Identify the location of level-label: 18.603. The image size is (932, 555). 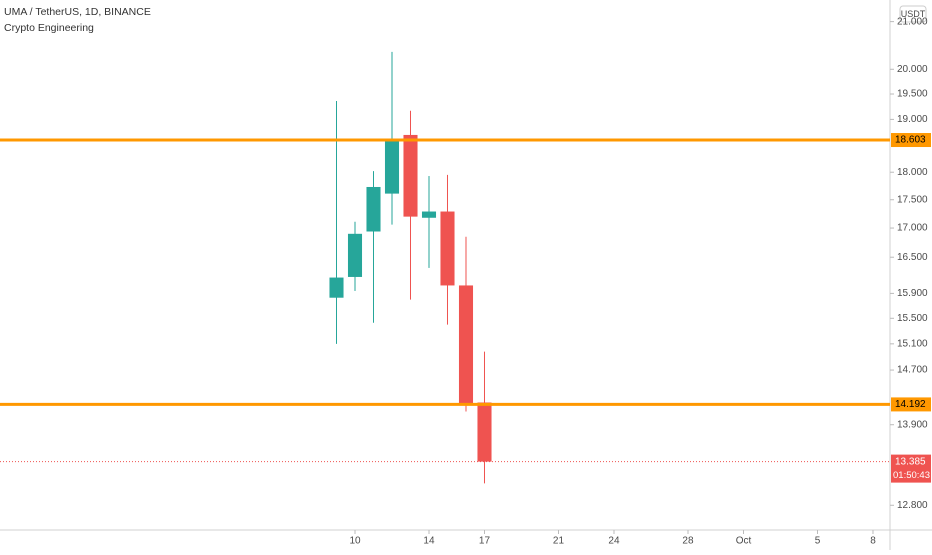
(910, 140).